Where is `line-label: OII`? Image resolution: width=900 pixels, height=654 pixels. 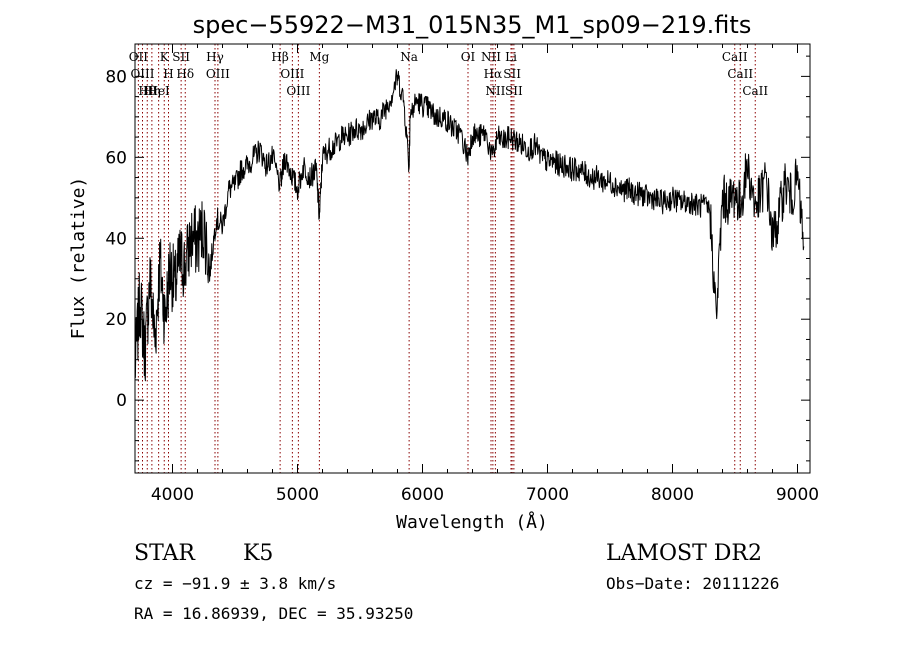 line-label: OII is located at coordinates (139, 57).